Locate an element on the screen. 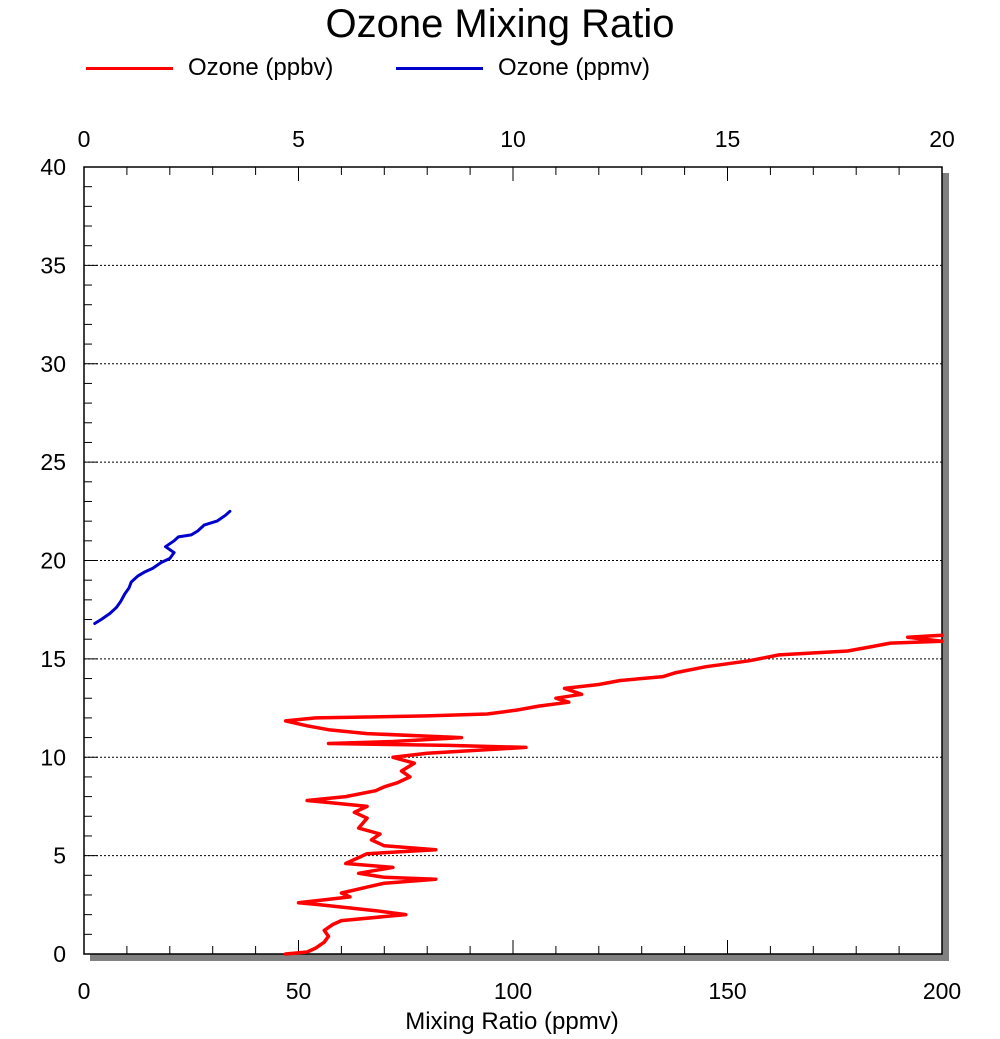 This screenshot has height=1039, width=1000. chart-title: Ozone Mixing Ratio is located at coordinates (500, 24).